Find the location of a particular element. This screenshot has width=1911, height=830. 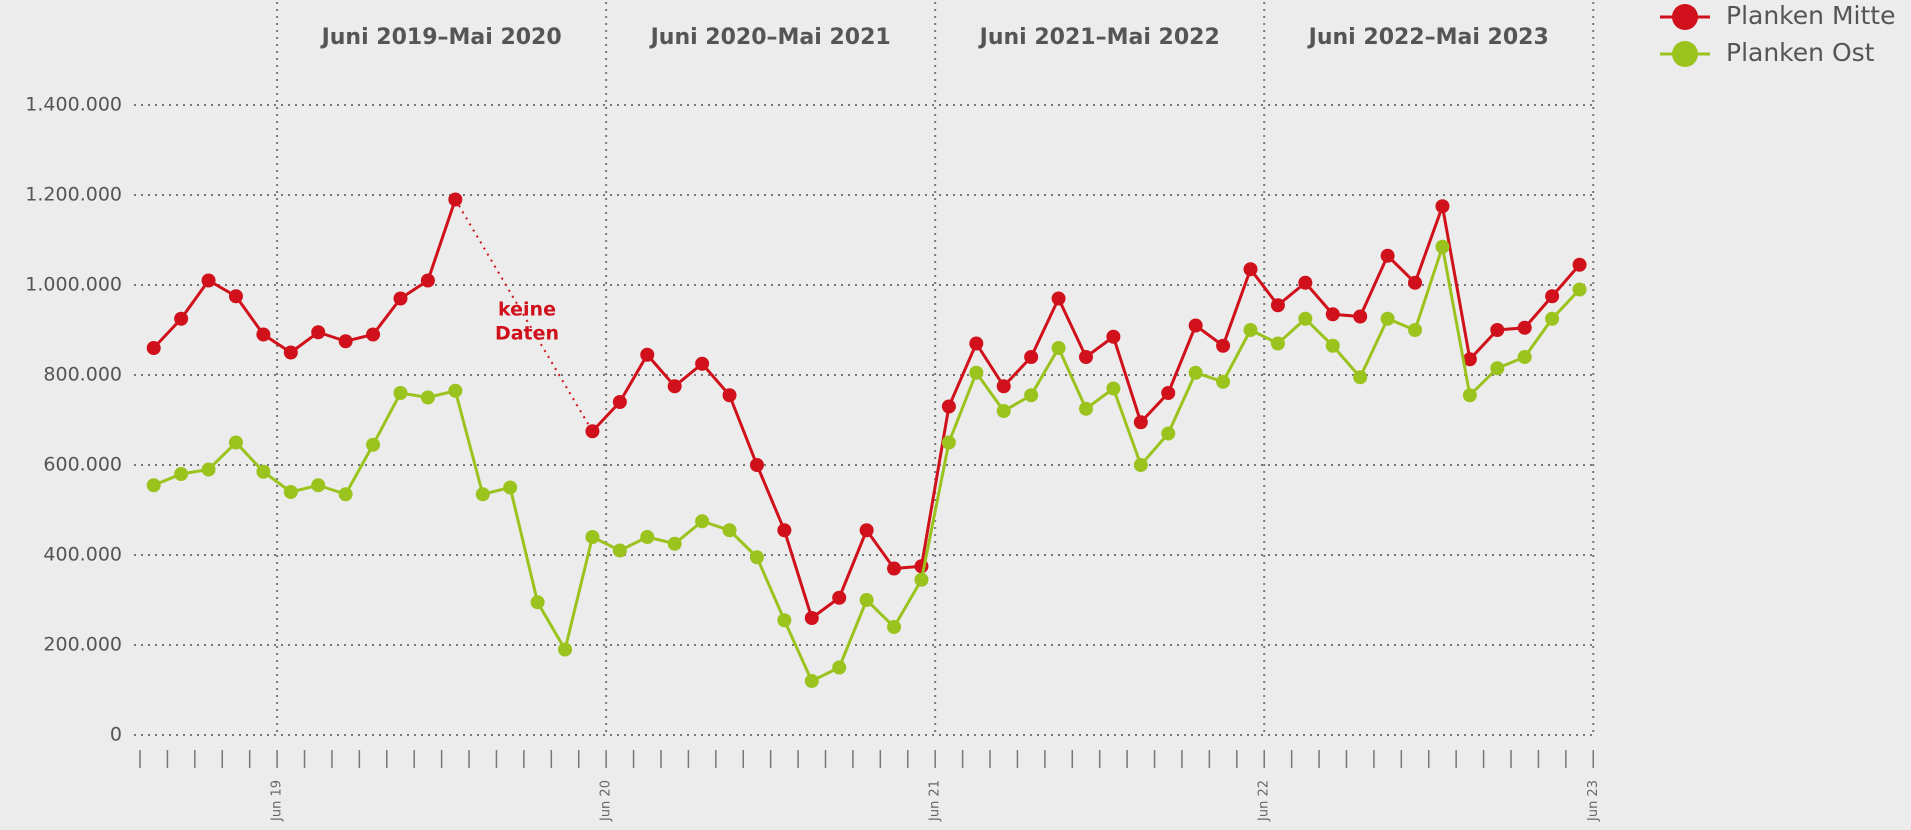

x-tick-label: Jun 19 is located at coordinates (277, 801).